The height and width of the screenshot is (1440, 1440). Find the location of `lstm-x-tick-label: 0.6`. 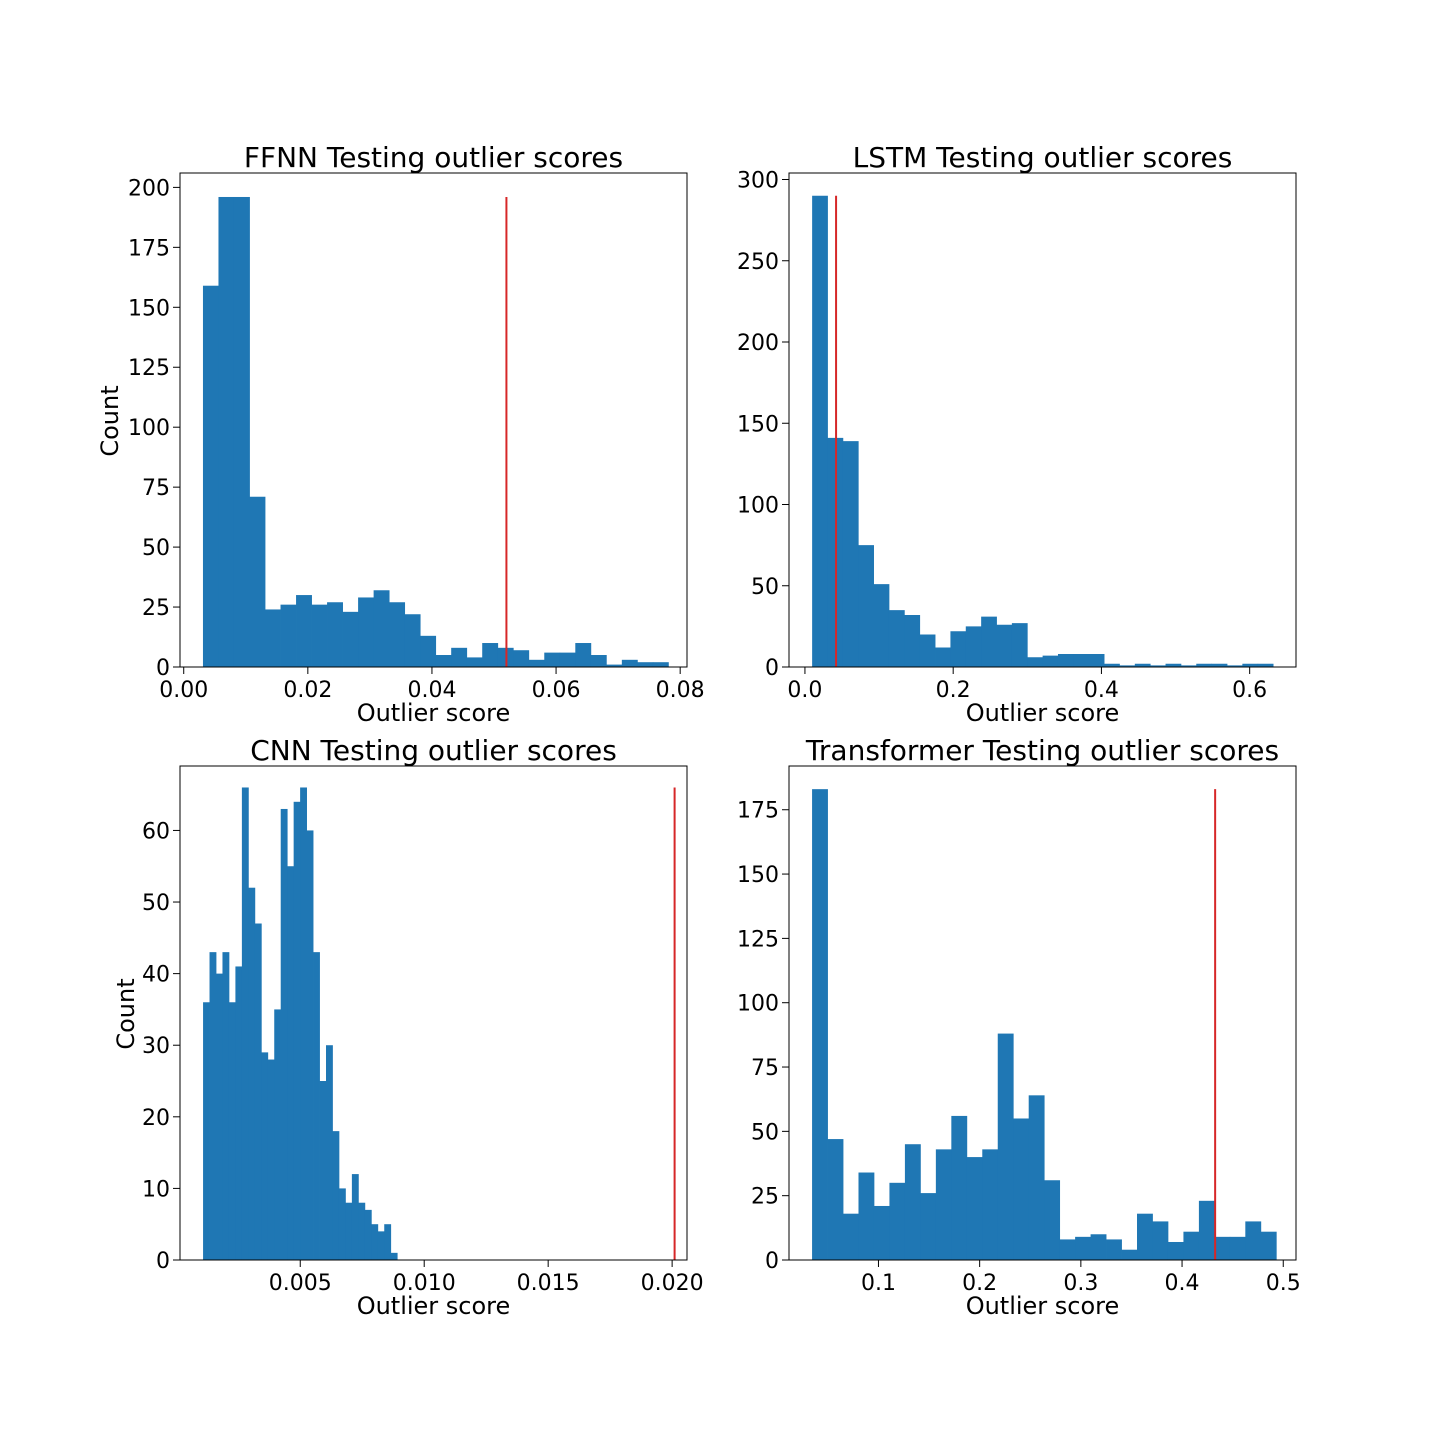

lstm-x-tick-label: 0.6 is located at coordinates (1249, 690).